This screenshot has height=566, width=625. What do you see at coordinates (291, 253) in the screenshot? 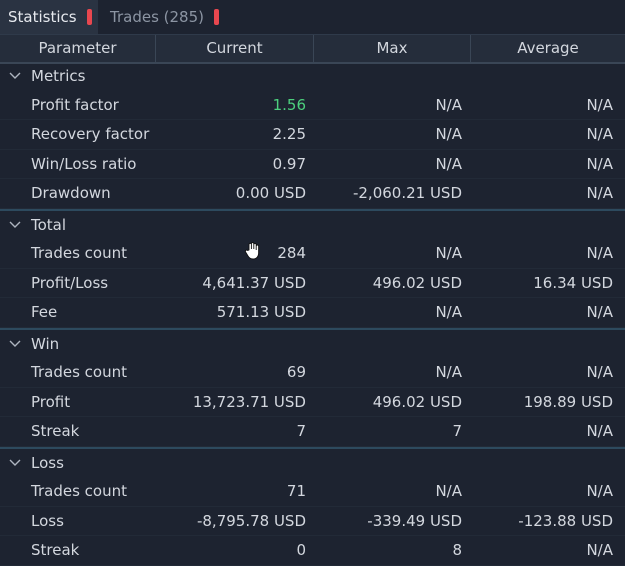
I see `current-cell: 284` at bounding box center [291, 253].